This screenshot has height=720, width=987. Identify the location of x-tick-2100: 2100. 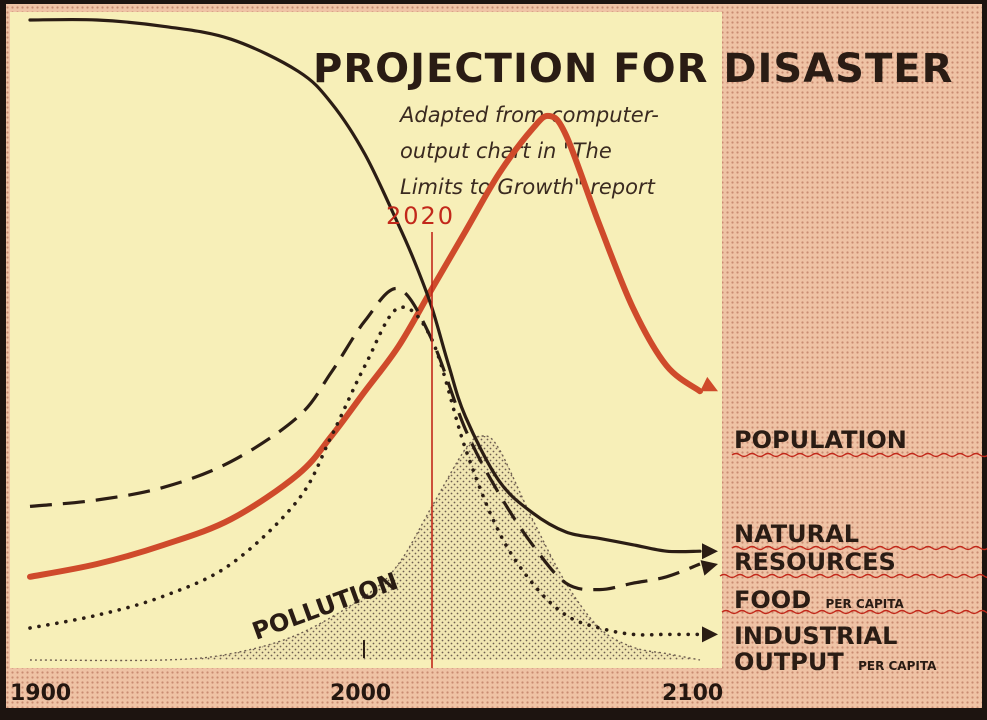
(692, 693).